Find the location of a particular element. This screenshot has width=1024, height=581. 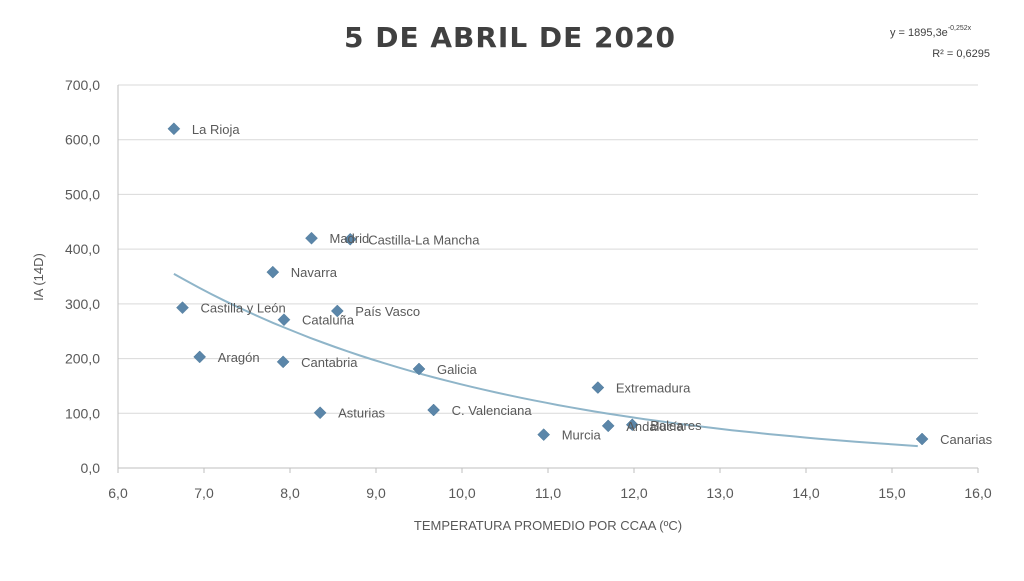

trend-equation-base: y = 1895,3e is located at coordinates (919, 33).